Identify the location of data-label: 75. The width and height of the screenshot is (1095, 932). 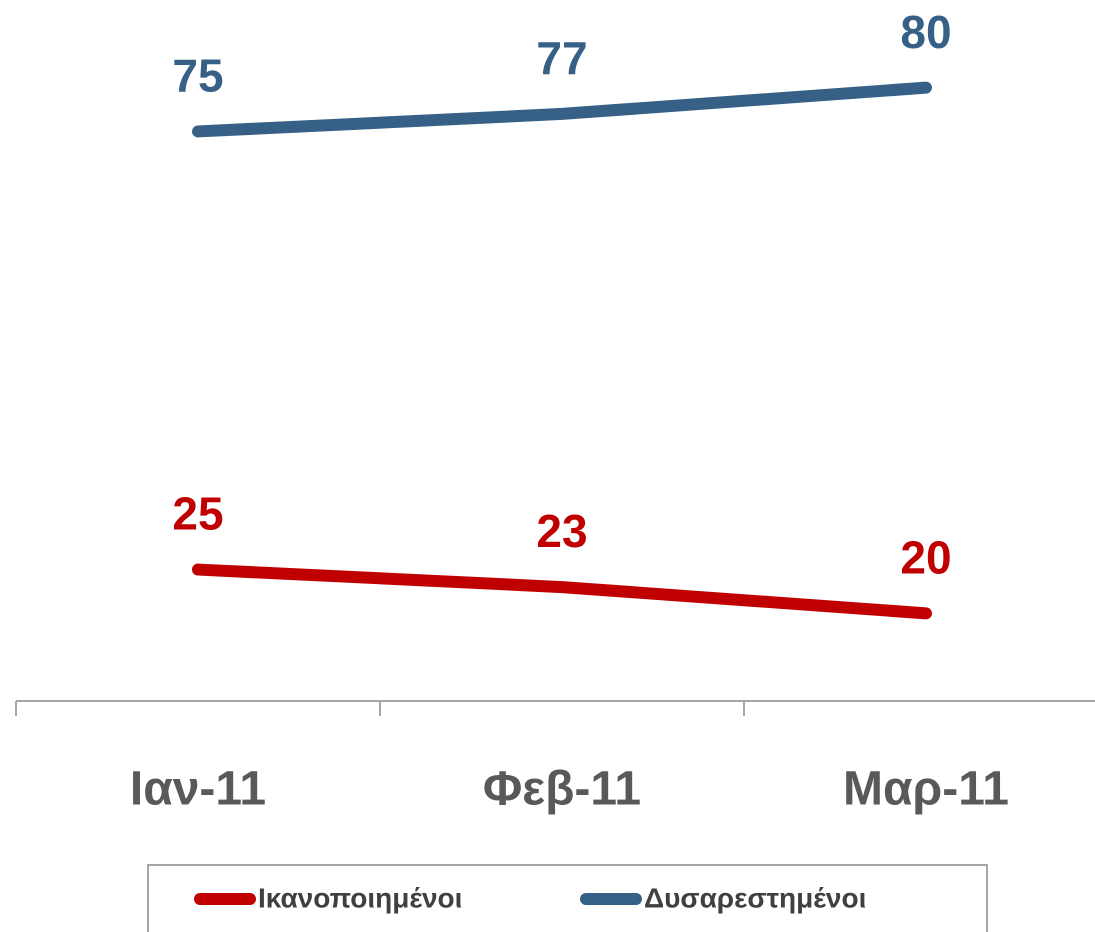
(197, 76).